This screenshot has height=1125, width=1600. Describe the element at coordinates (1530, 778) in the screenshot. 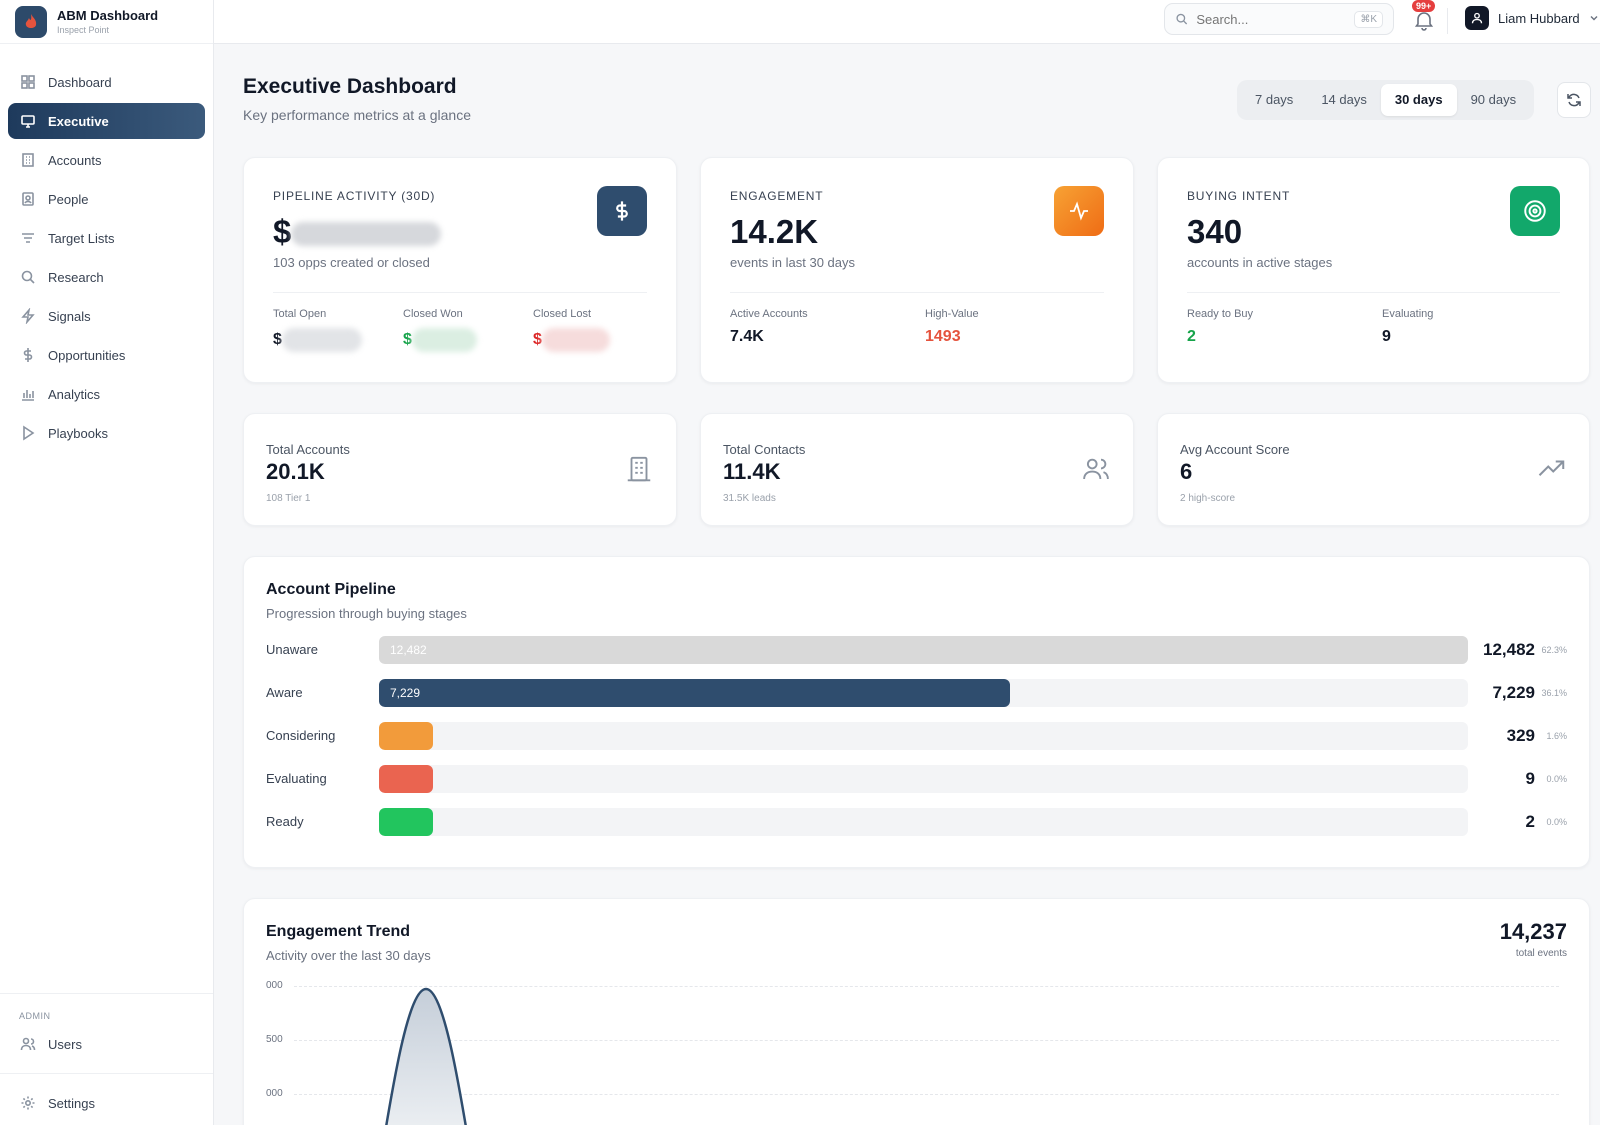

I see `stage-count: 9` at that location.